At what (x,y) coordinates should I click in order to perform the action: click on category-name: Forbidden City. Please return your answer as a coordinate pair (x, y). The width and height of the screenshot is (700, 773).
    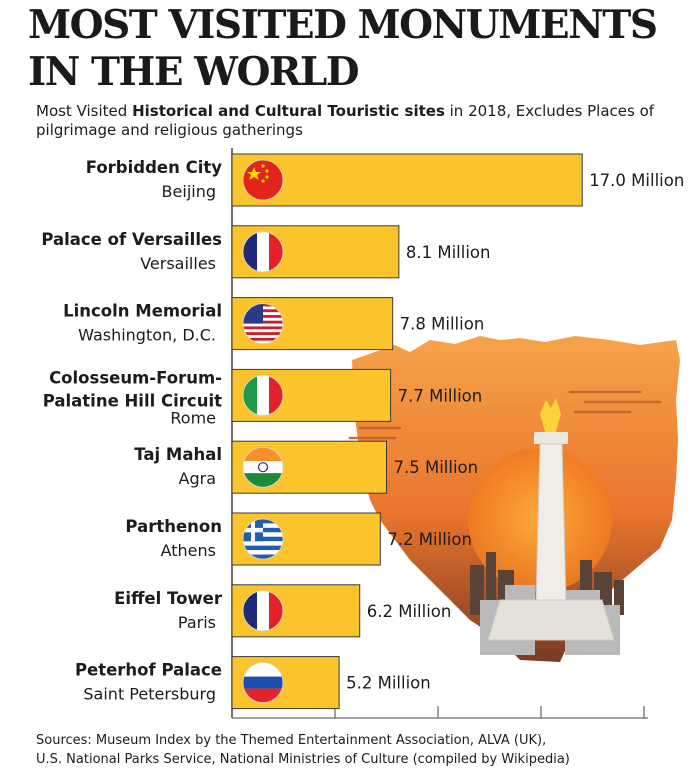
    Looking at the image, I should click on (154, 167).